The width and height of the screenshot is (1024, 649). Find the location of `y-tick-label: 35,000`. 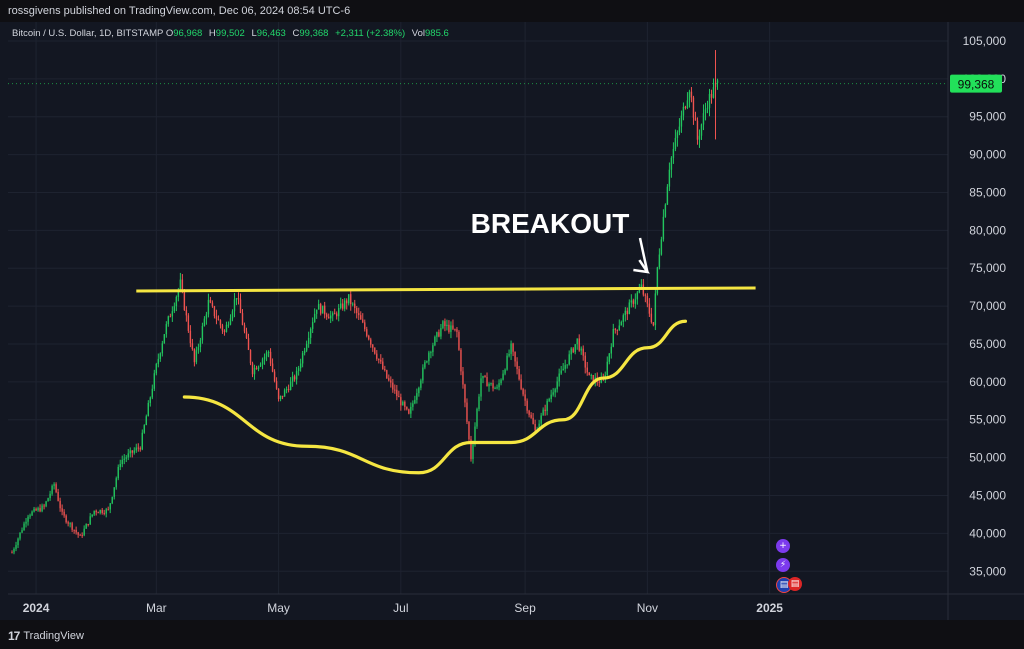

y-tick-label: 35,000 is located at coordinates (987, 571).